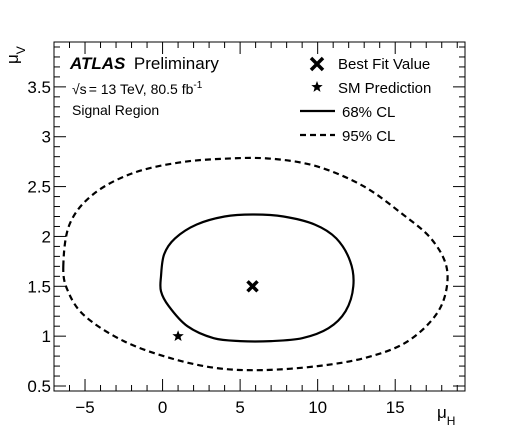  Describe the element at coordinates (368, 112) in the screenshot. I see `legend-label: 68% CL` at that location.